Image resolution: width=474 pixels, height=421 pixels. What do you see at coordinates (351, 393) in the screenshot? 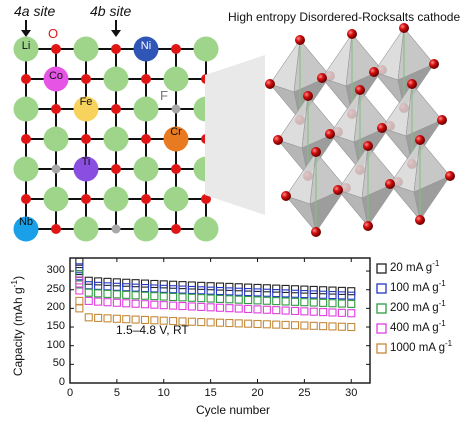
I see `x-tick-label: 30` at bounding box center [351, 393].